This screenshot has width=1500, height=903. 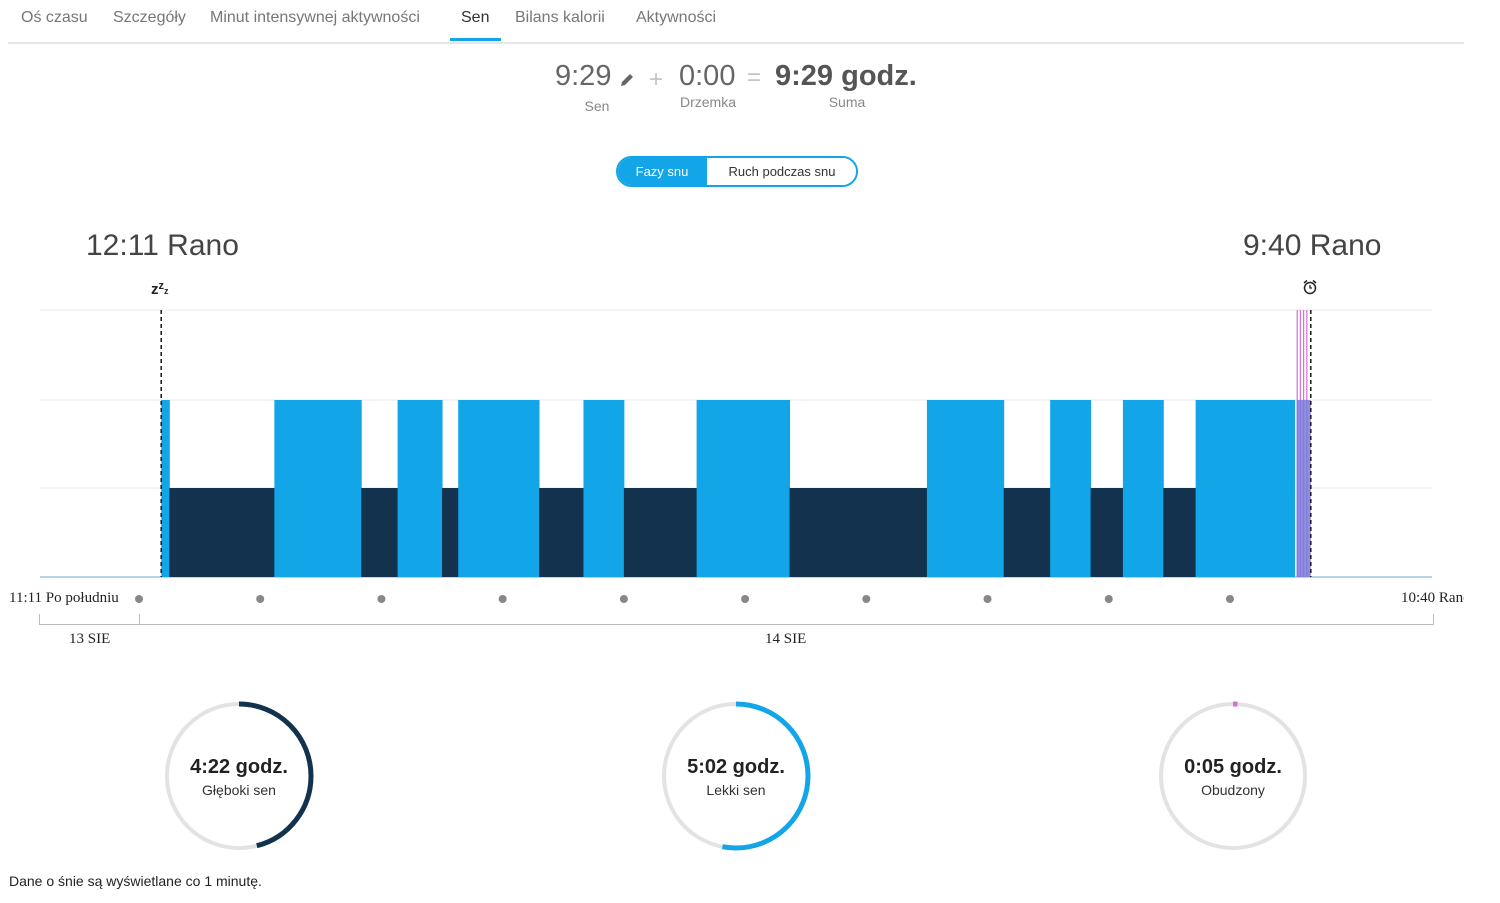 I want to click on pencil-icon, so click(x=627, y=80).